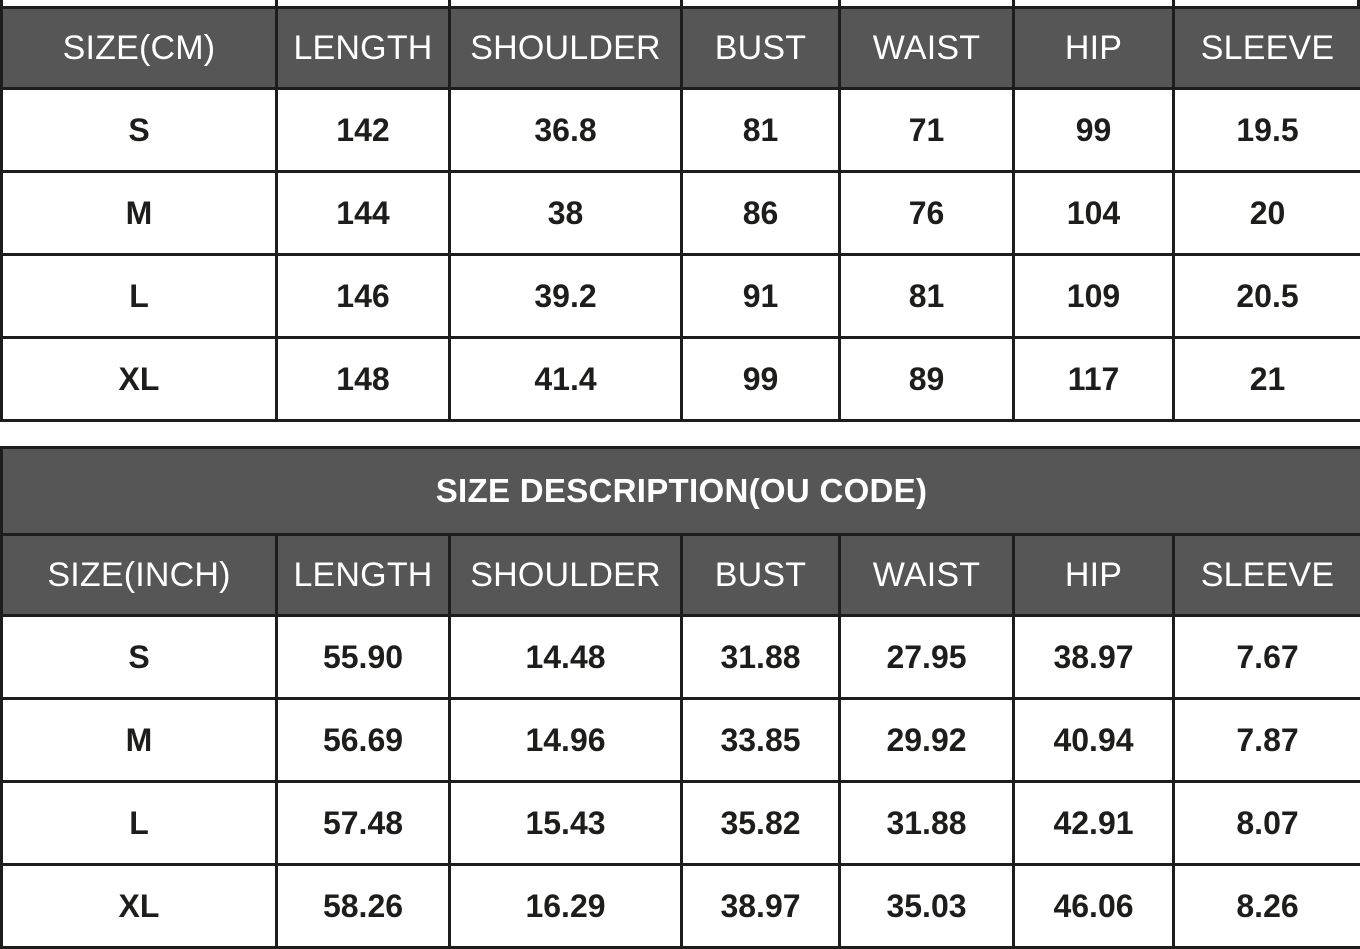 Image resolution: width=1360 pixels, height=949 pixels. I want to click on cell-waist: 76, so click(927, 213).